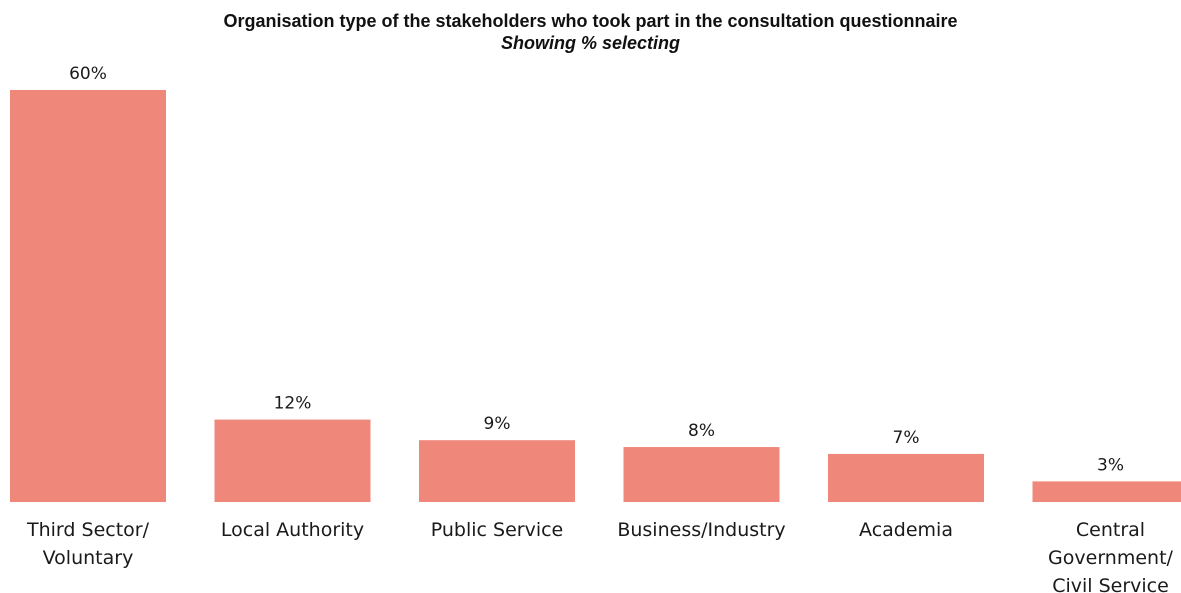 This screenshot has height=593, width=1181. Describe the element at coordinates (590, 43) in the screenshot. I see `chart-subtitle: Showing % selecting` at that location.